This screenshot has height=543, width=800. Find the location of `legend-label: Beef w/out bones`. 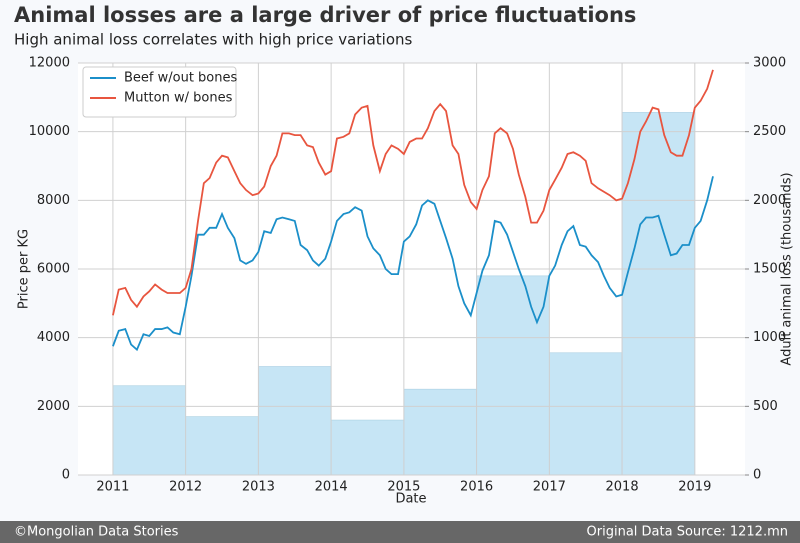

legend-label: Beef w/out bones is located at coordinates (181, 78).